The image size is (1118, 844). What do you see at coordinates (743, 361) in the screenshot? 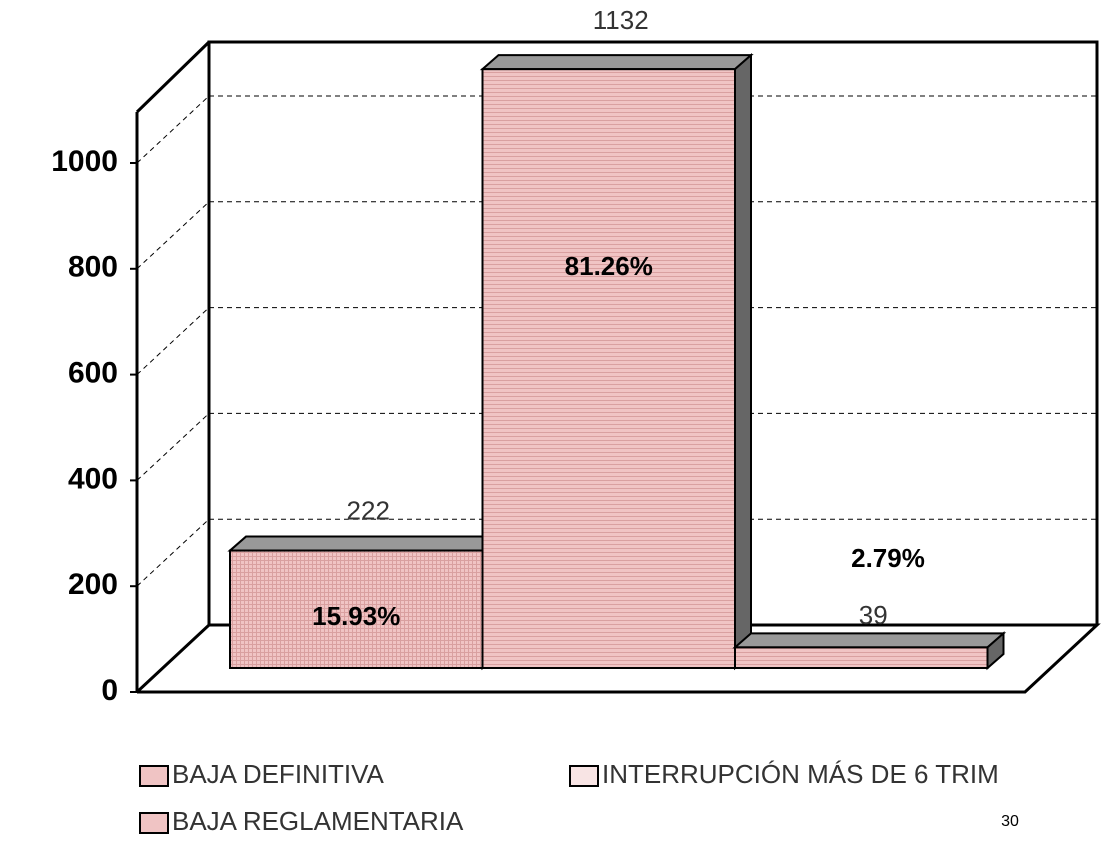
I see `bar-side` at bounding box center [743, 361].